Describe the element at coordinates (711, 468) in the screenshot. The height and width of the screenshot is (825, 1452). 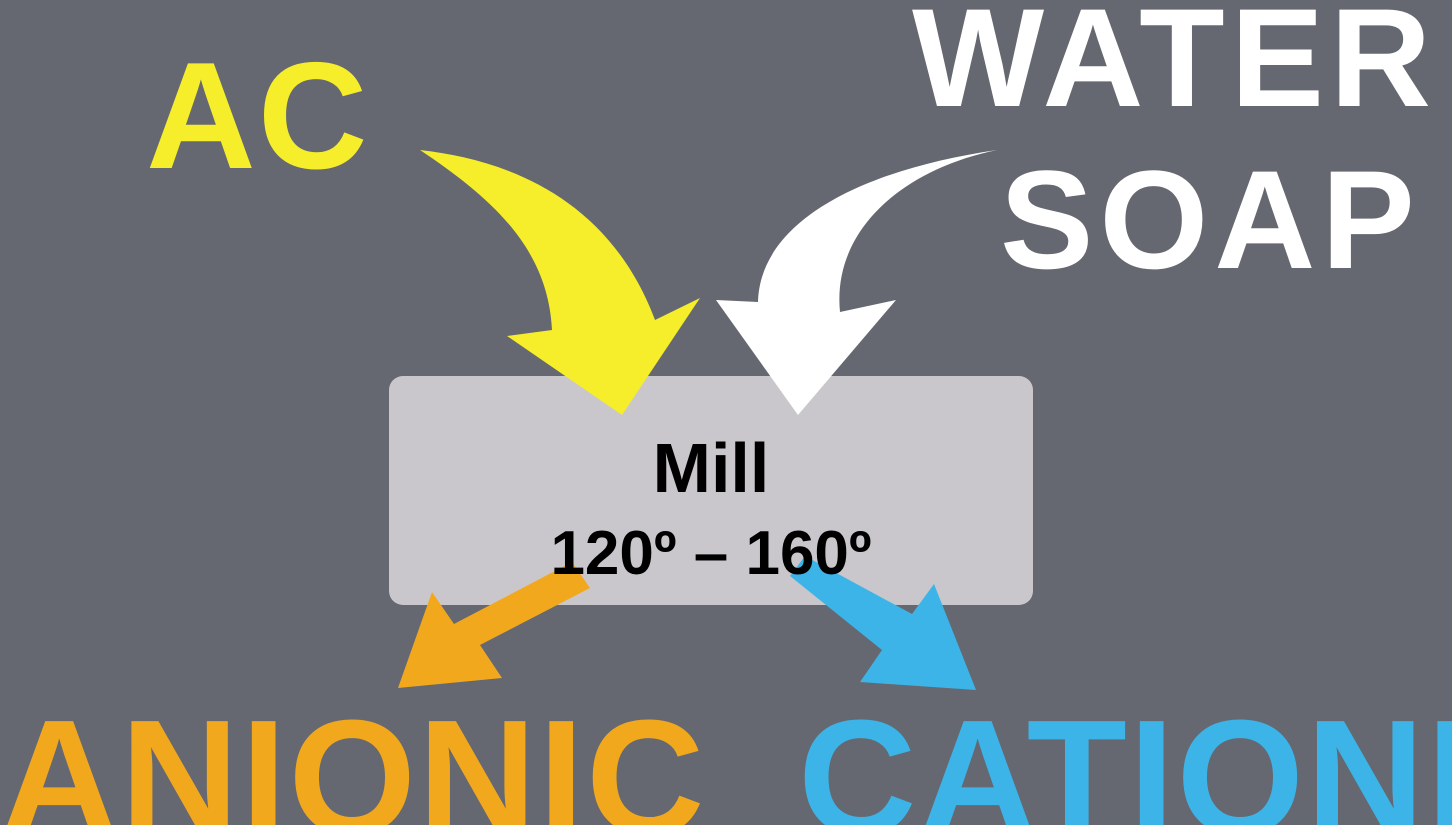
I see `mill-title: Mill` at that location.